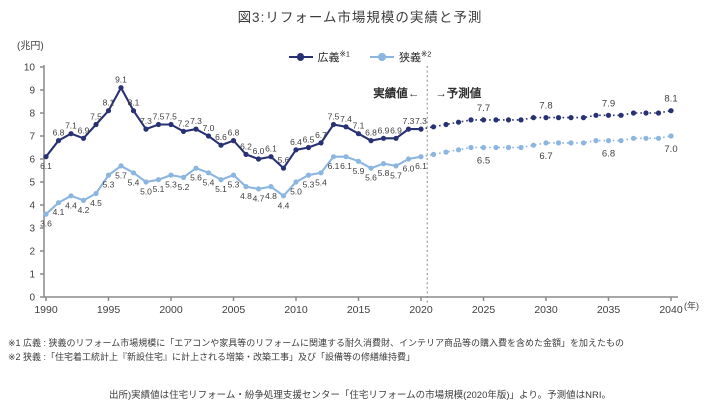  I want to click on svg-text: 1990, so click(46, 310).